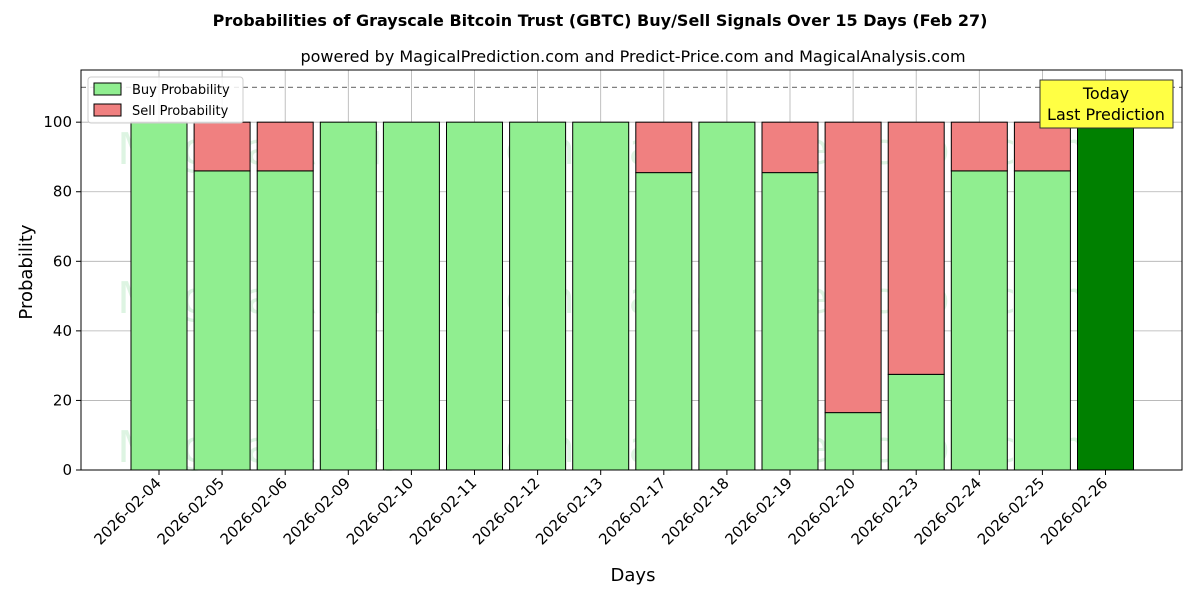 This screenshot has width=1200, height=600. Describe the element at coordinates (181, 90) in the screenshot. I see `legend-label: Buy Probability` at that location.